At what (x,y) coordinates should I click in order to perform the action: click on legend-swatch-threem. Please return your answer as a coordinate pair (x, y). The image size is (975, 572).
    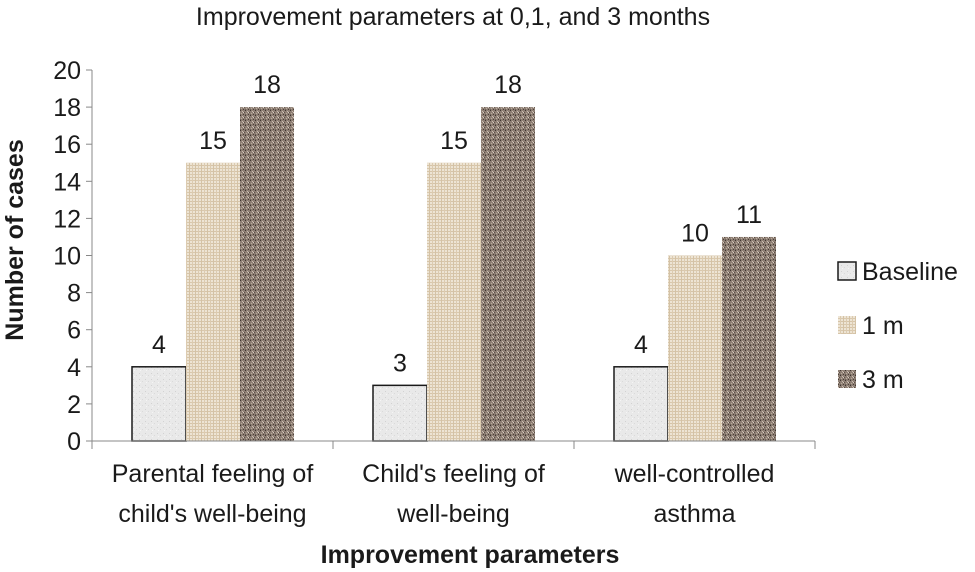
    Looking at the image, I should click on (847, 379).